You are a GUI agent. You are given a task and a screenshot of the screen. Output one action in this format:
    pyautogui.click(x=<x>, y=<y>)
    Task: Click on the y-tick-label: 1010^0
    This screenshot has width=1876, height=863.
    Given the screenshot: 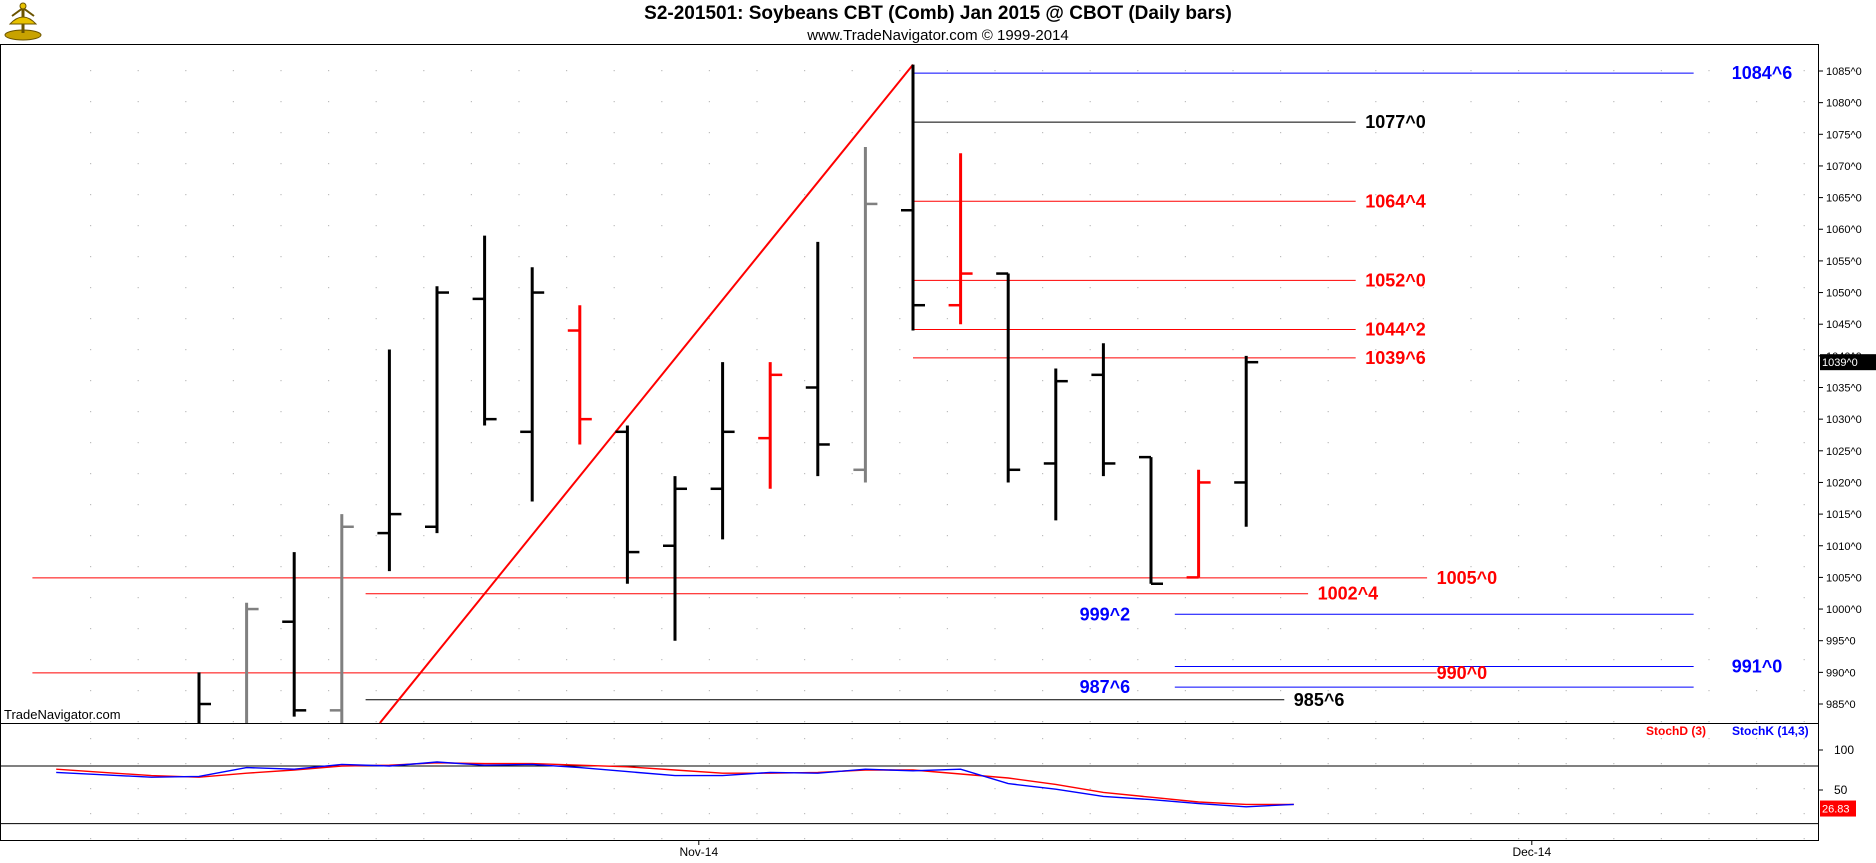 What is the action you would take?
    pyautogui.click(x=1844, y=547)
    